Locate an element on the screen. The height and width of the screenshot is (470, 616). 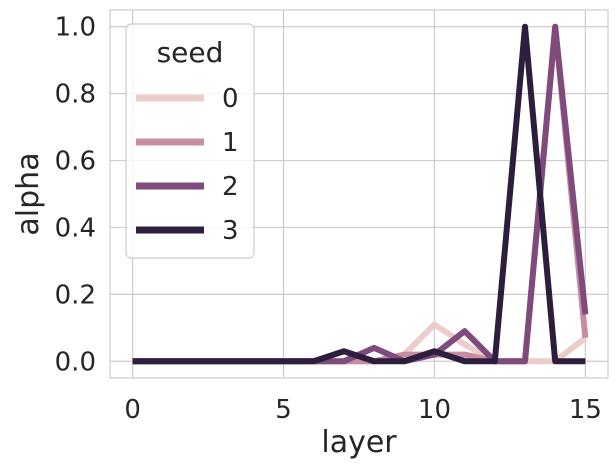
legend-title: seed is located at coordinates (190, 52).